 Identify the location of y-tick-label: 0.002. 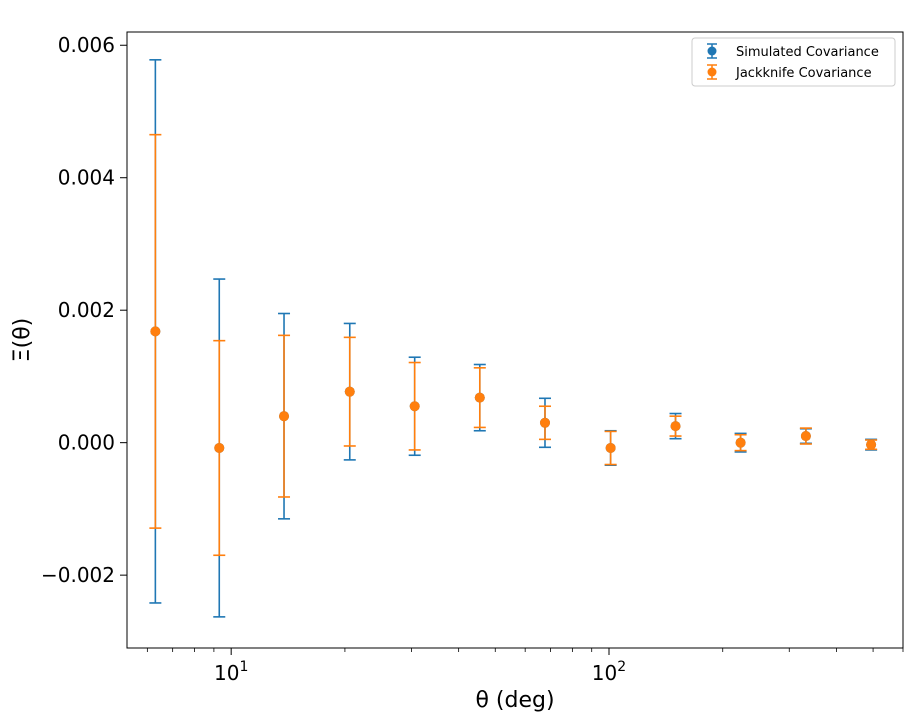
(86, 310).